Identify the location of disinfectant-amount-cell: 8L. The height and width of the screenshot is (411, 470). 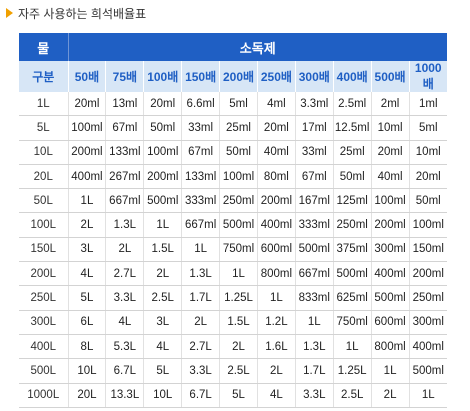
(87, 347).